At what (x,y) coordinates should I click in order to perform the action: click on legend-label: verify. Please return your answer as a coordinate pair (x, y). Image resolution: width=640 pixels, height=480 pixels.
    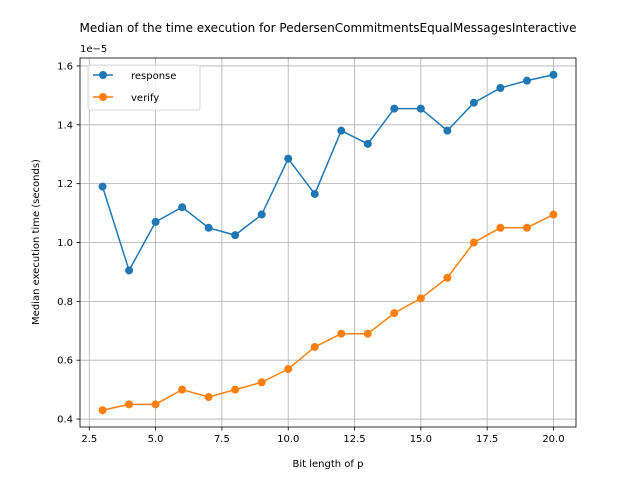
    Looking at the image, I should click on (145, 98).